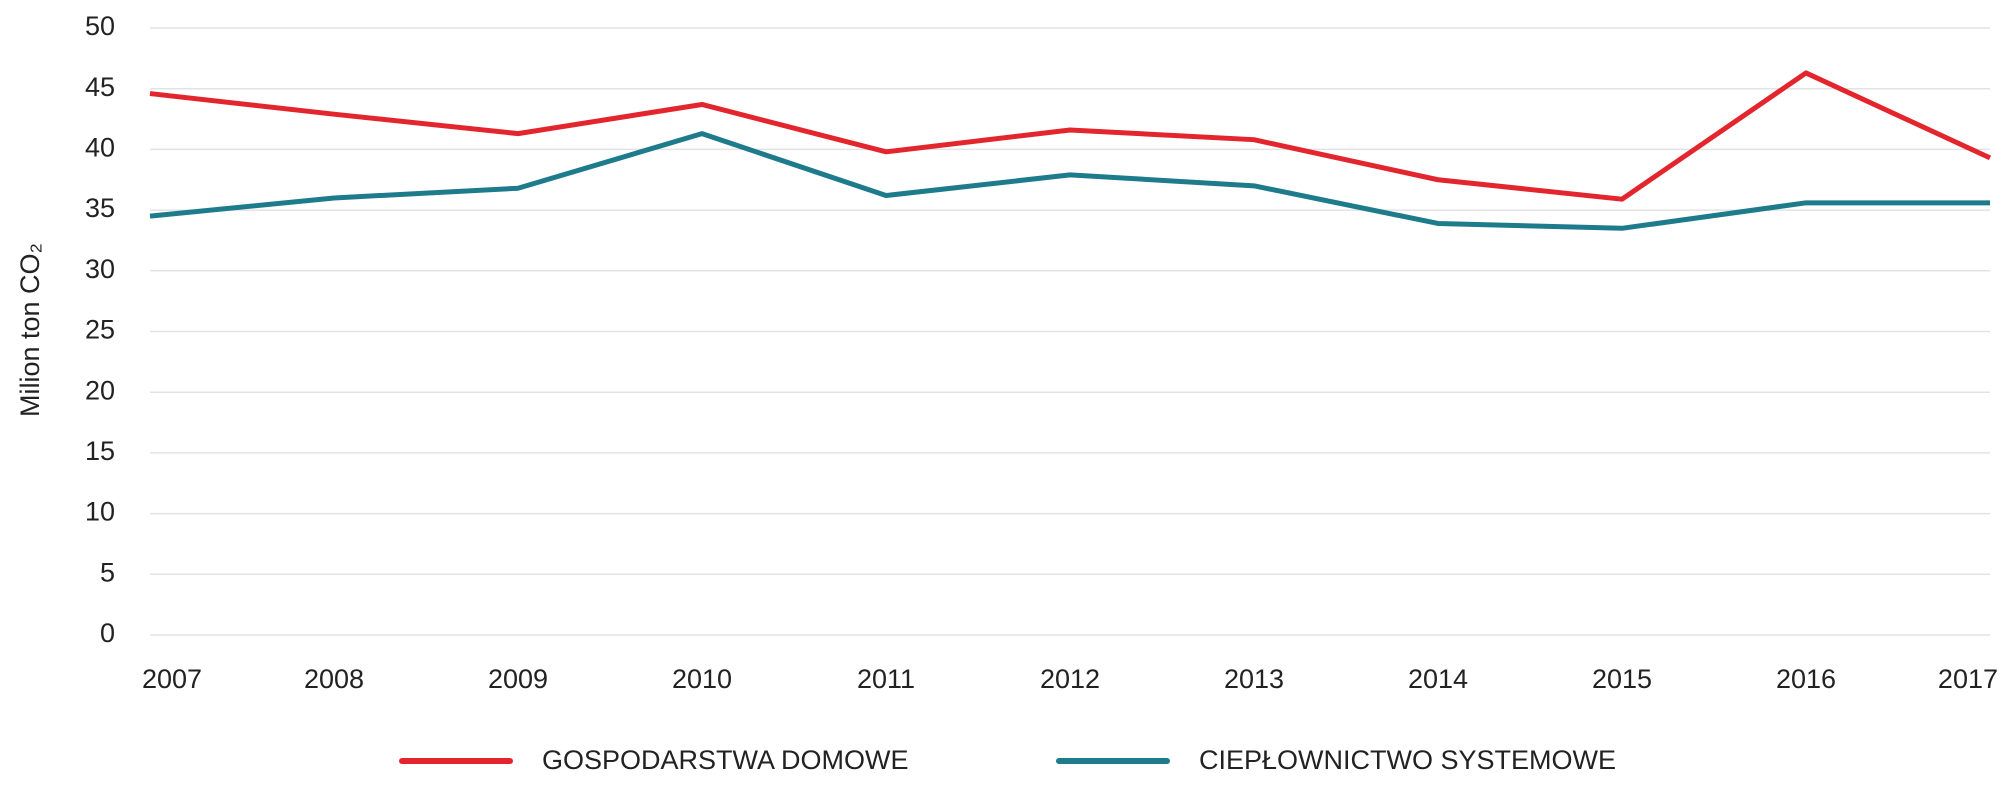 This screenshot has height=790, width=2001. Describe the element at coordinates (334, 679) in the screenshot. I see `x-tick-label: 2008` at that location.